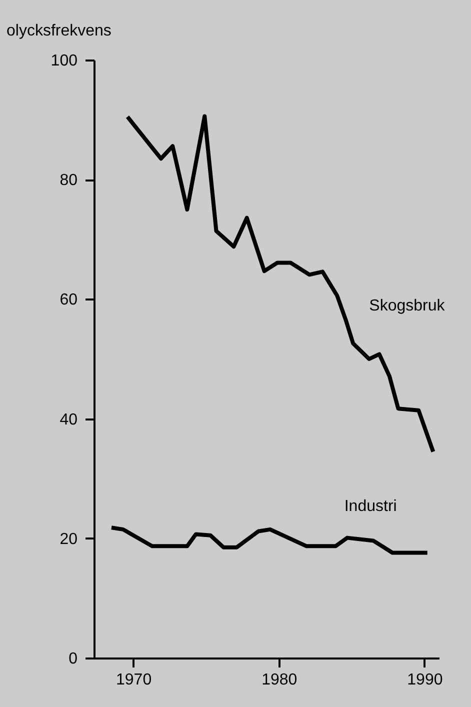  What do you see at coordinates (69, 419) in the screenshot?
I see `y-tick-label: 40` at bounding box center [69, 419].